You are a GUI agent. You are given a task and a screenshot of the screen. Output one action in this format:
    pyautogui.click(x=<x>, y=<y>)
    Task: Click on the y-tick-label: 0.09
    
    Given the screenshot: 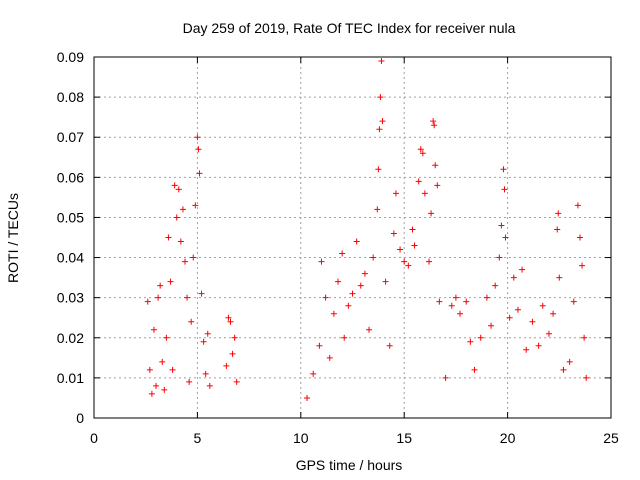 What is the action you would take?
    pyautogui.click(x=70, y=57)
    